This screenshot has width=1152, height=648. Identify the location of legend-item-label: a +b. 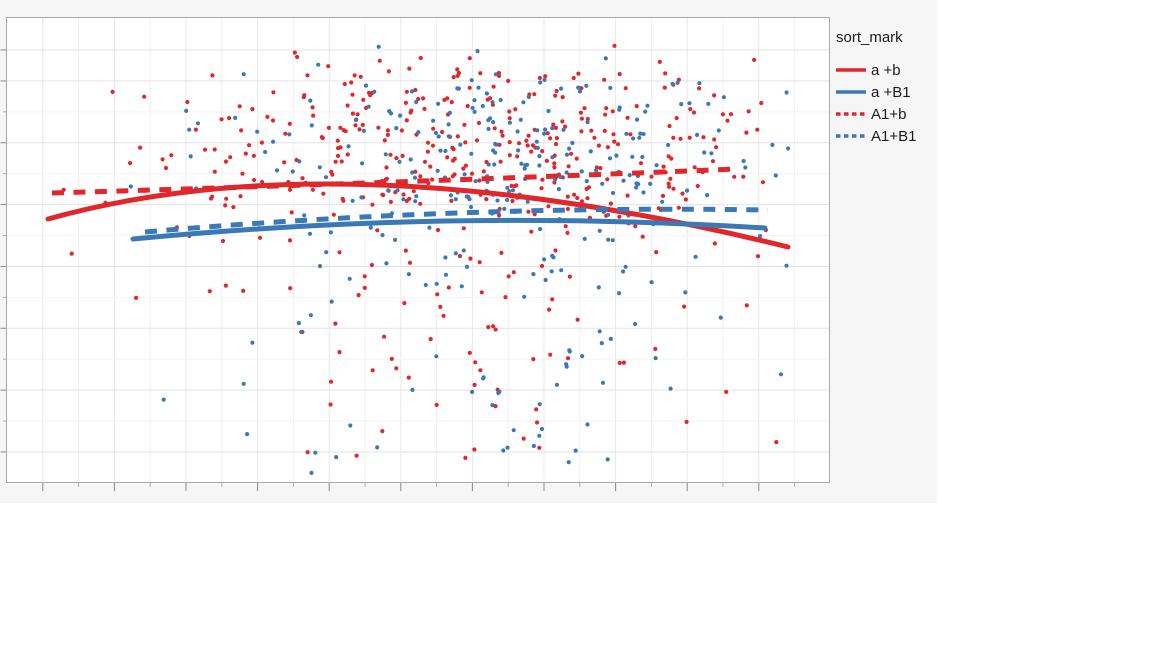
(886, 70).